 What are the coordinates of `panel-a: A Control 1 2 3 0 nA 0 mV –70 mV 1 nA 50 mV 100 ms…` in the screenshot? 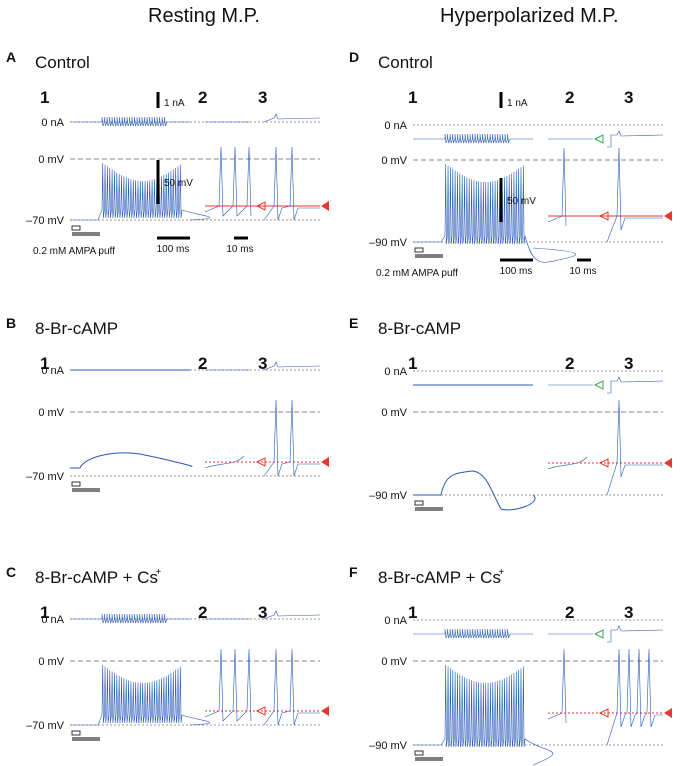 It's located at (167, 153).